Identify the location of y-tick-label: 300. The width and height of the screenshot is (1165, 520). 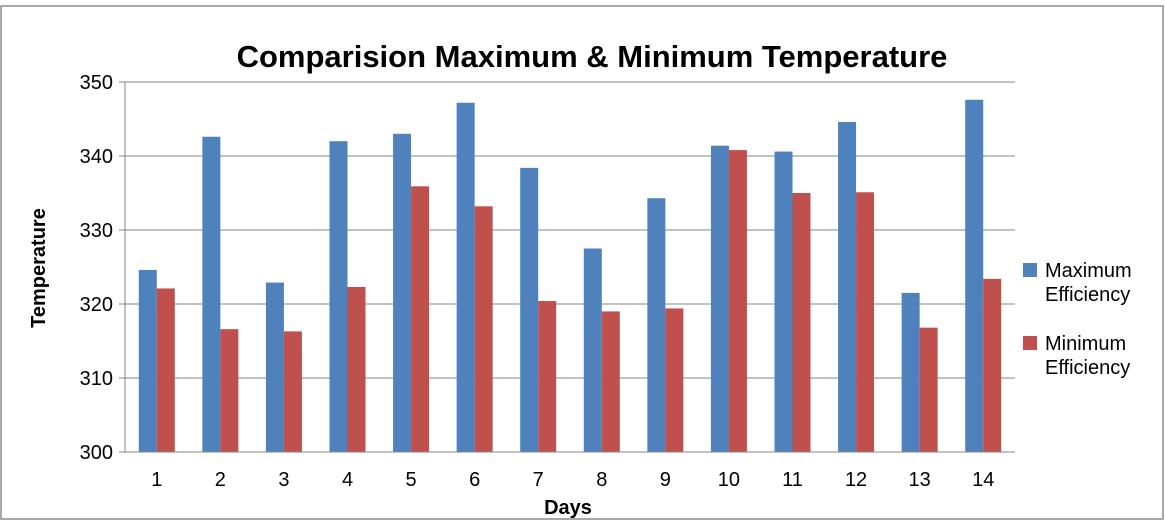
(96, 453).